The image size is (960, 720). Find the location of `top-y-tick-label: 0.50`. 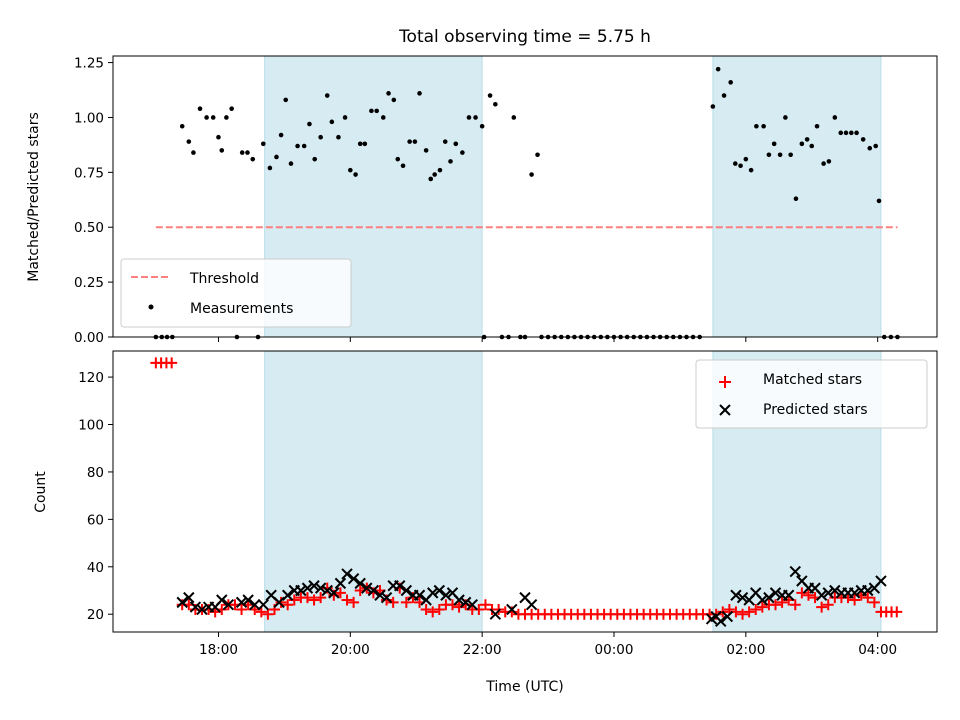

top-y-tick-label: 0.50 is located at coordinates (89, 228).